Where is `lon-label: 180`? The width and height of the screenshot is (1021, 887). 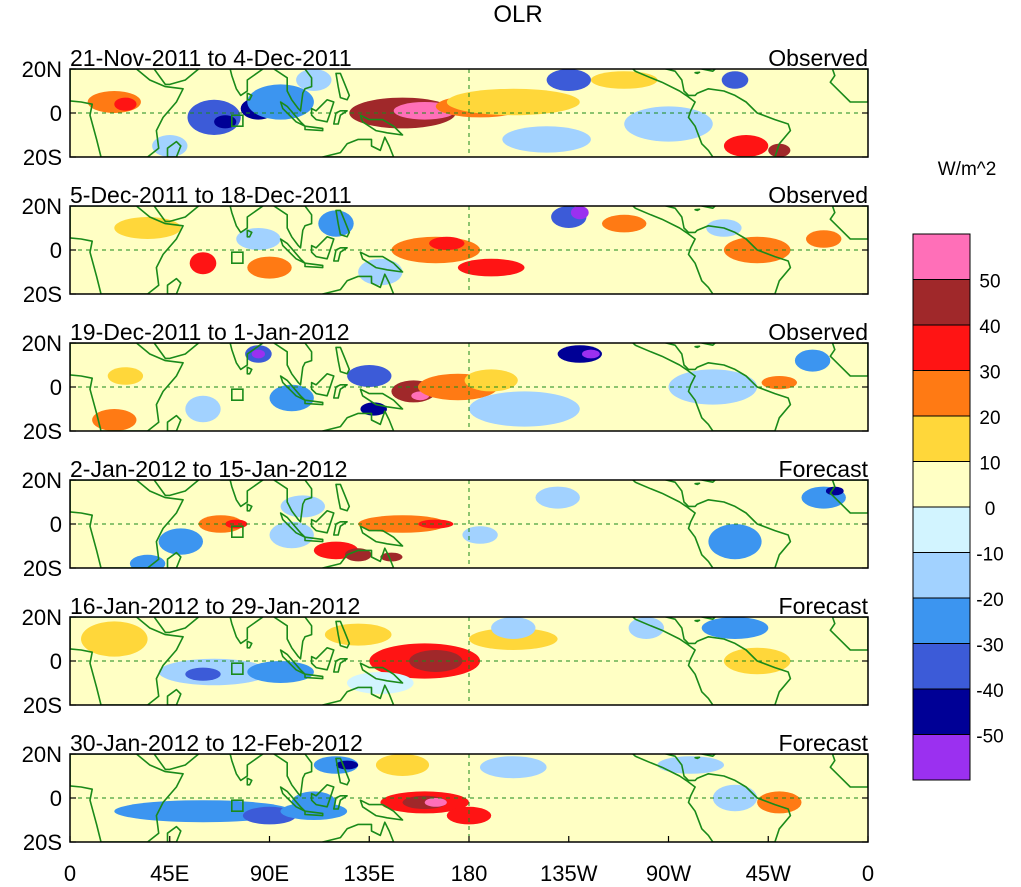 lon-label: 180 is located at coordinates (469, 873).